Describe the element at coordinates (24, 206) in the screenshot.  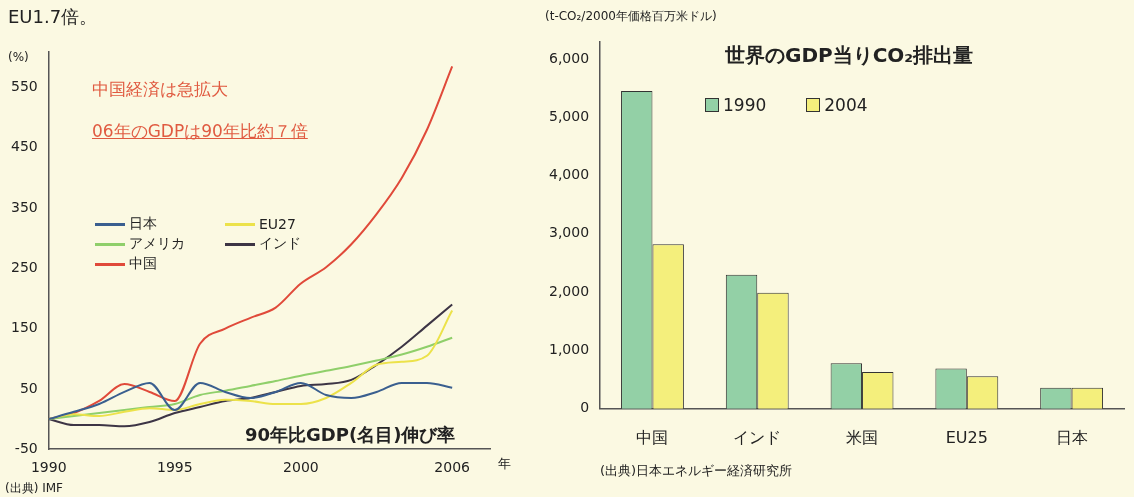
I see `y-tick-label: 350` at that location.